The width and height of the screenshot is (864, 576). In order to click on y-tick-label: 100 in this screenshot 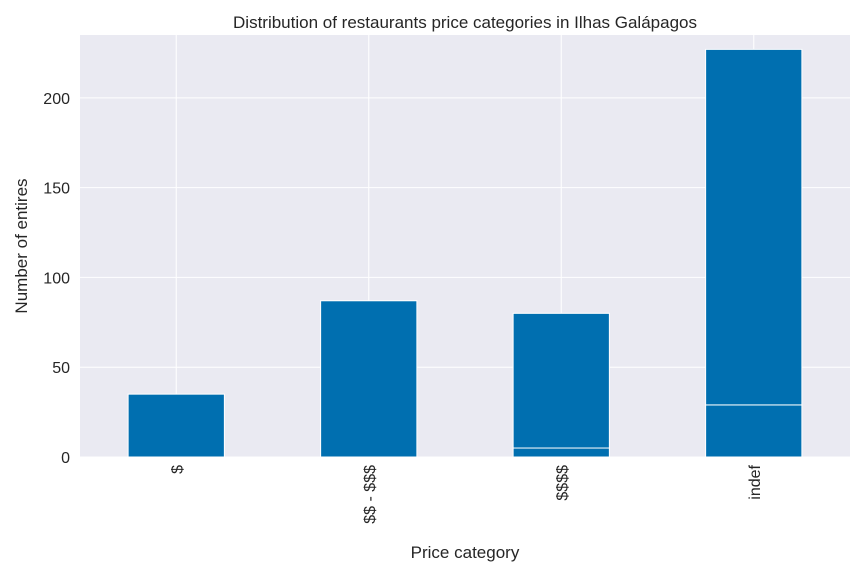, I will do `click(56, 278)`.